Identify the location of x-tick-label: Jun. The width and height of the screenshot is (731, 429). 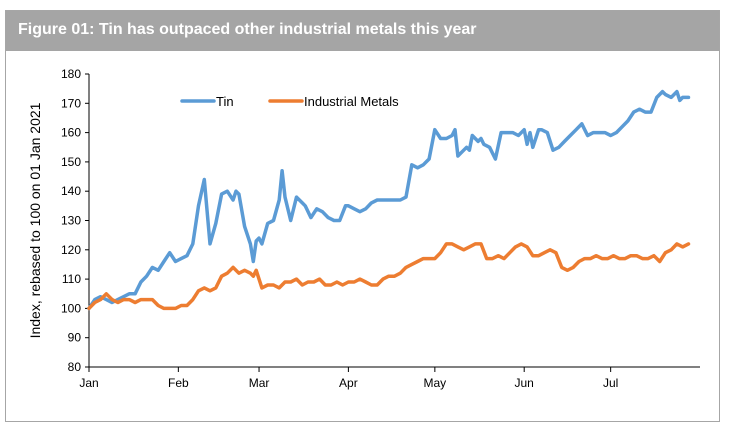
(524, 383).